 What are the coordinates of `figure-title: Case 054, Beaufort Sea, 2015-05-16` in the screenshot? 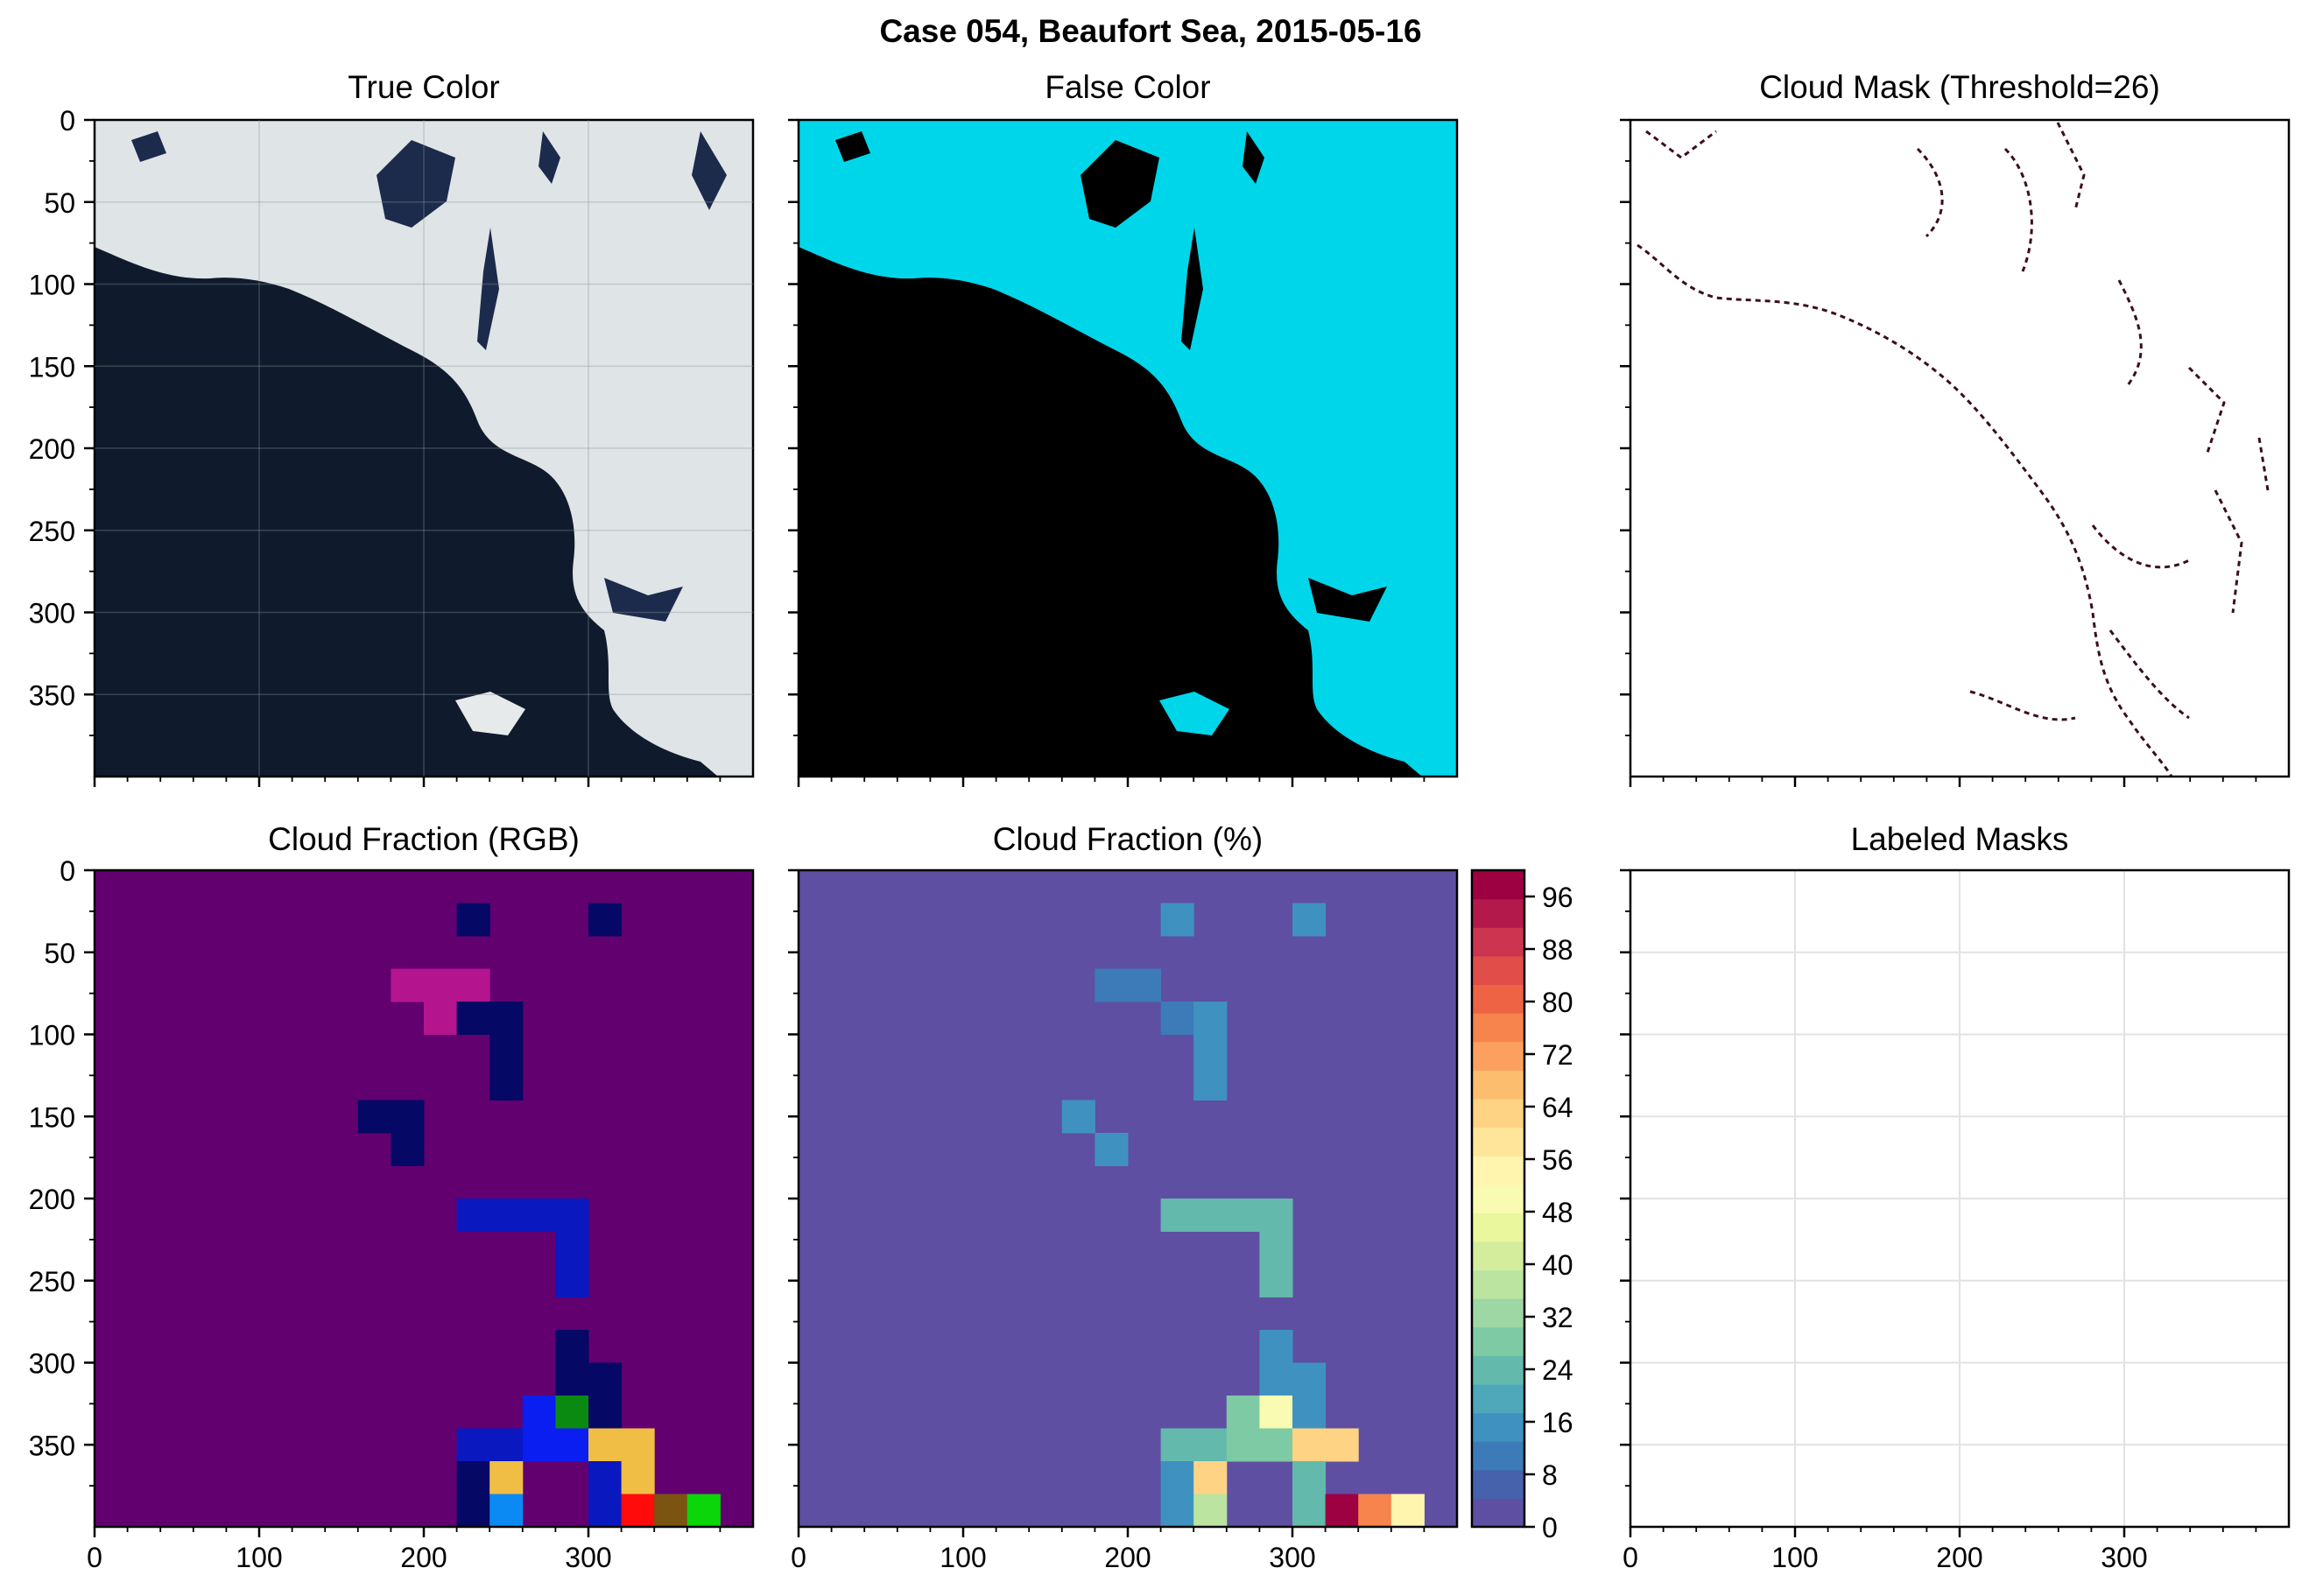 It's located at (1150, 31).